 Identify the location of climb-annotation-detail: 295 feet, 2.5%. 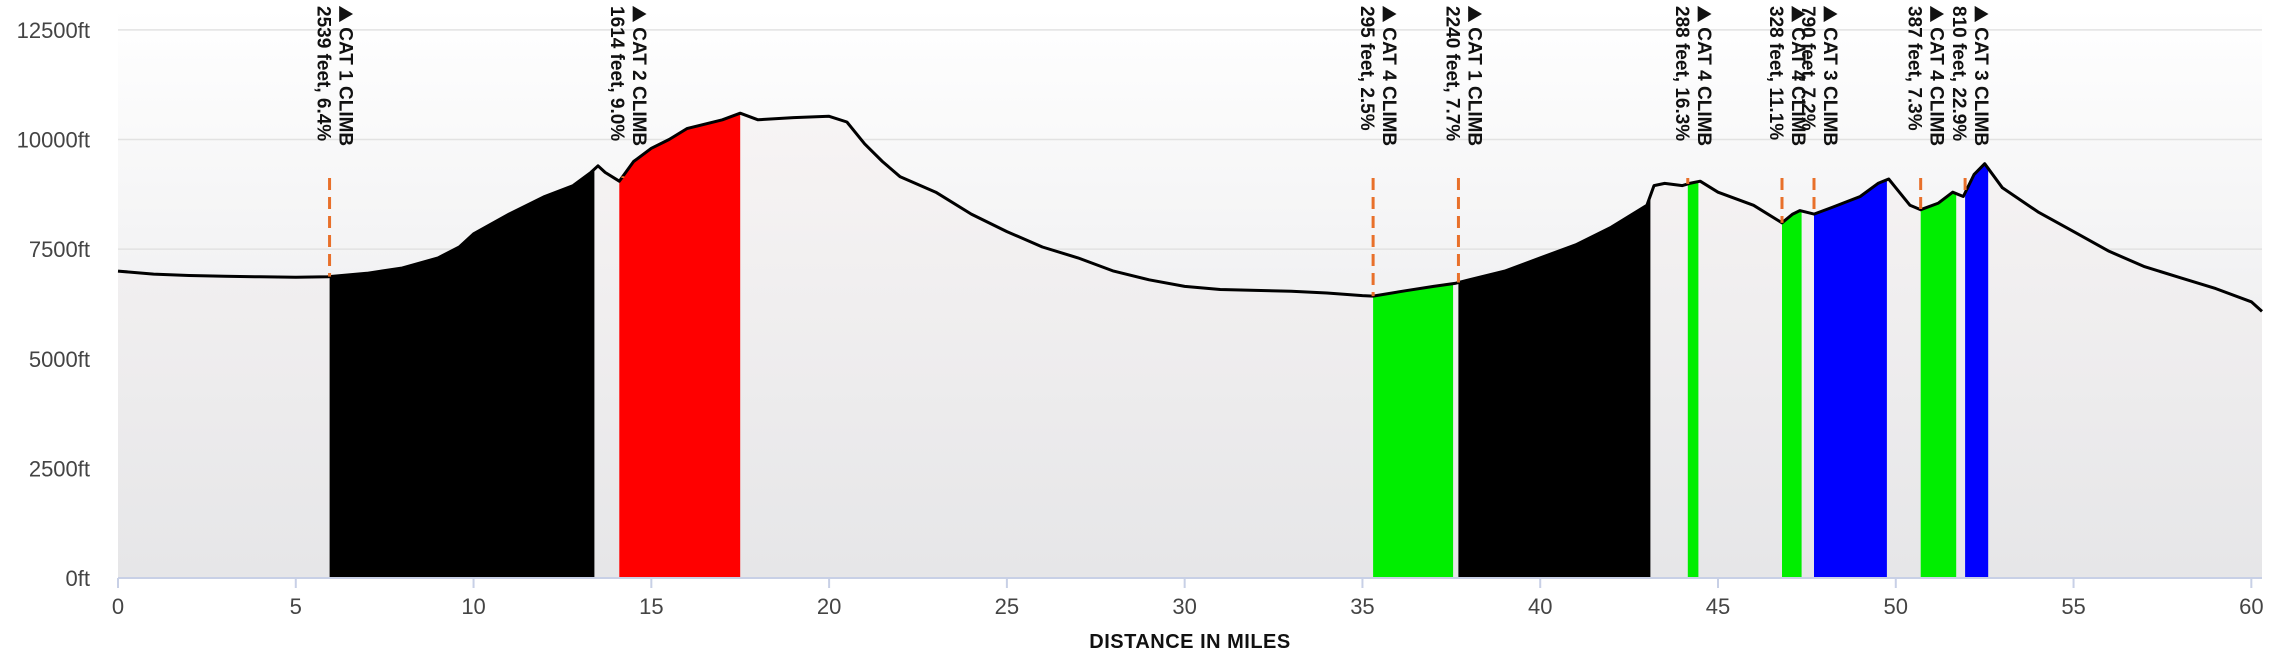
(1366, 68).